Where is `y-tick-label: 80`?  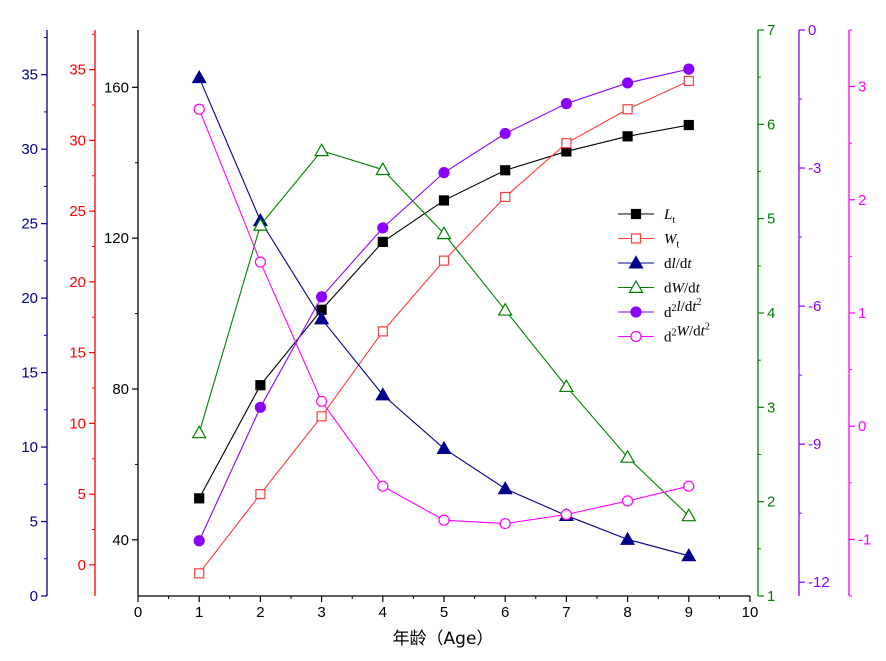
y-tick-label: 80 is located at coordinates (120, 389).